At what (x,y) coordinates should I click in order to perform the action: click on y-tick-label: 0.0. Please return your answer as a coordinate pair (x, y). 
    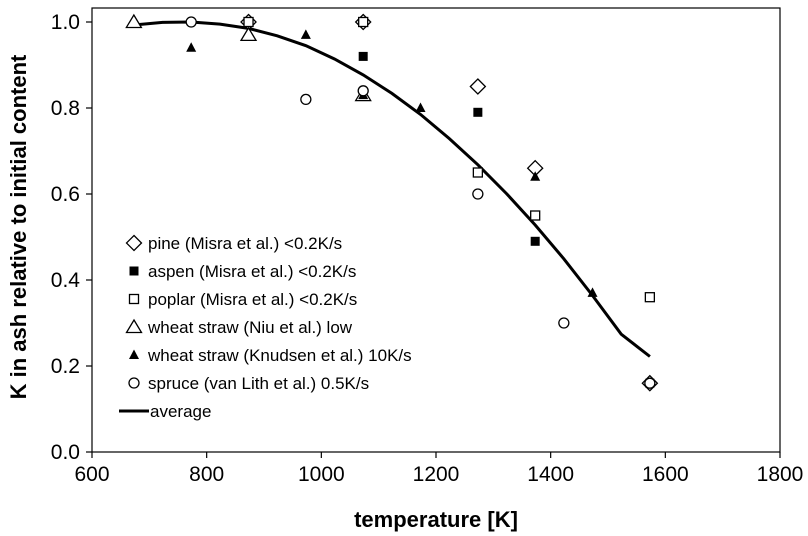
    Looking at the image, I should click on (65, 452).